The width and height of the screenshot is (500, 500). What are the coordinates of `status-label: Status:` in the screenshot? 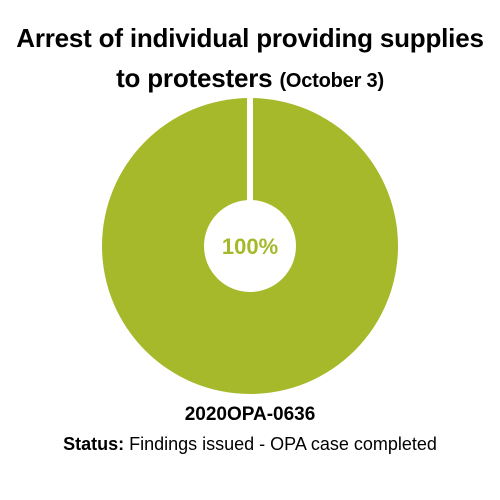 It's located at (94, 444).